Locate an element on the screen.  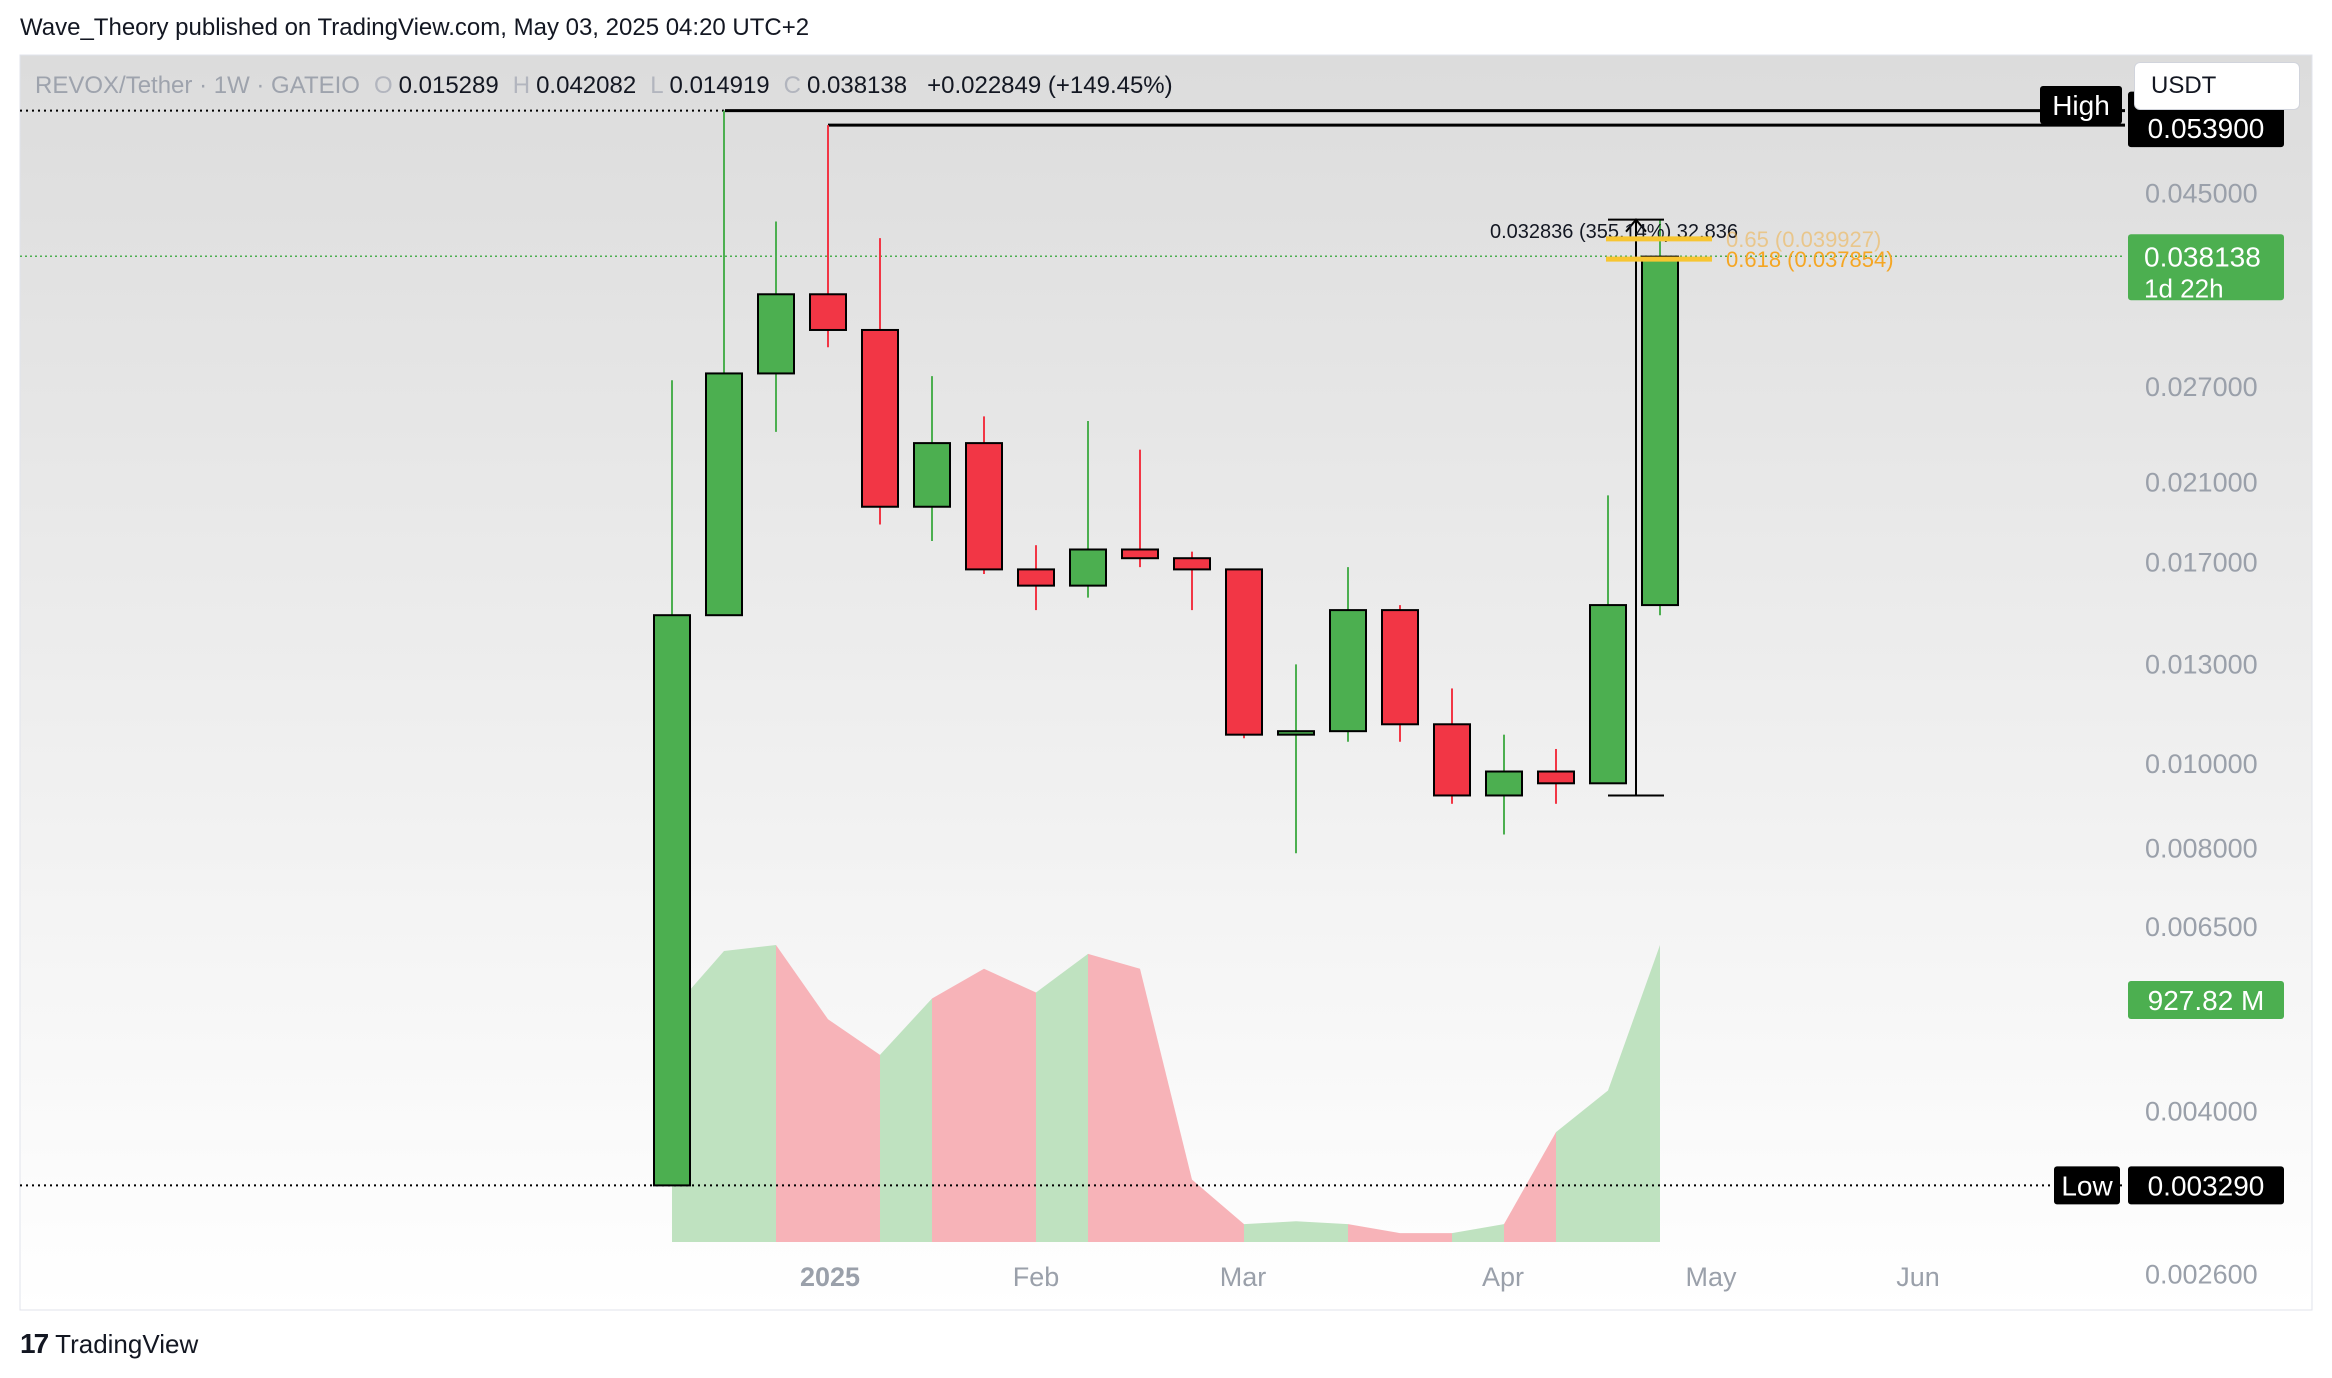
tradingview-logo-icon: 17 is located at coordinates (34, 1343).